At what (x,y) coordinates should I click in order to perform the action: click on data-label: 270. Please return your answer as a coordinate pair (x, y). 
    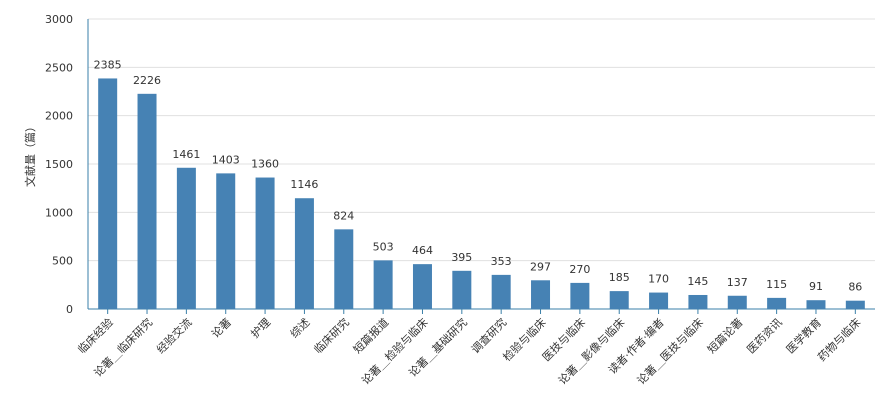
    Looking at the image, I should click on (579, 269).